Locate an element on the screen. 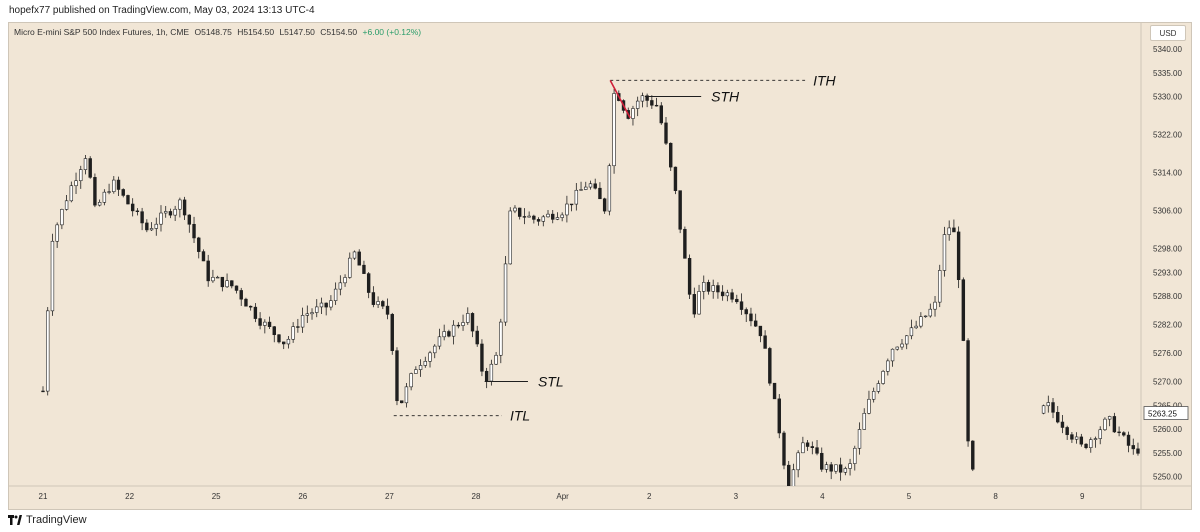 Image resolution: width=1200 pixels, height=532 pixels. ohlc-close: C5154.50 is located at coordinates (339, 32).